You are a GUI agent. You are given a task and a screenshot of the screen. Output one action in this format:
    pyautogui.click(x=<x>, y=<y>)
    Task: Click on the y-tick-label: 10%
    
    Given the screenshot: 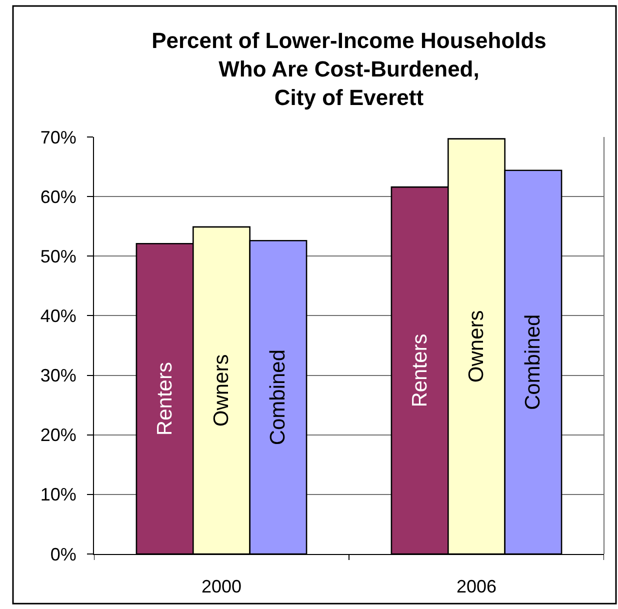 What is the action you would take?
    pyautogui.click(x=58, y=494)
    